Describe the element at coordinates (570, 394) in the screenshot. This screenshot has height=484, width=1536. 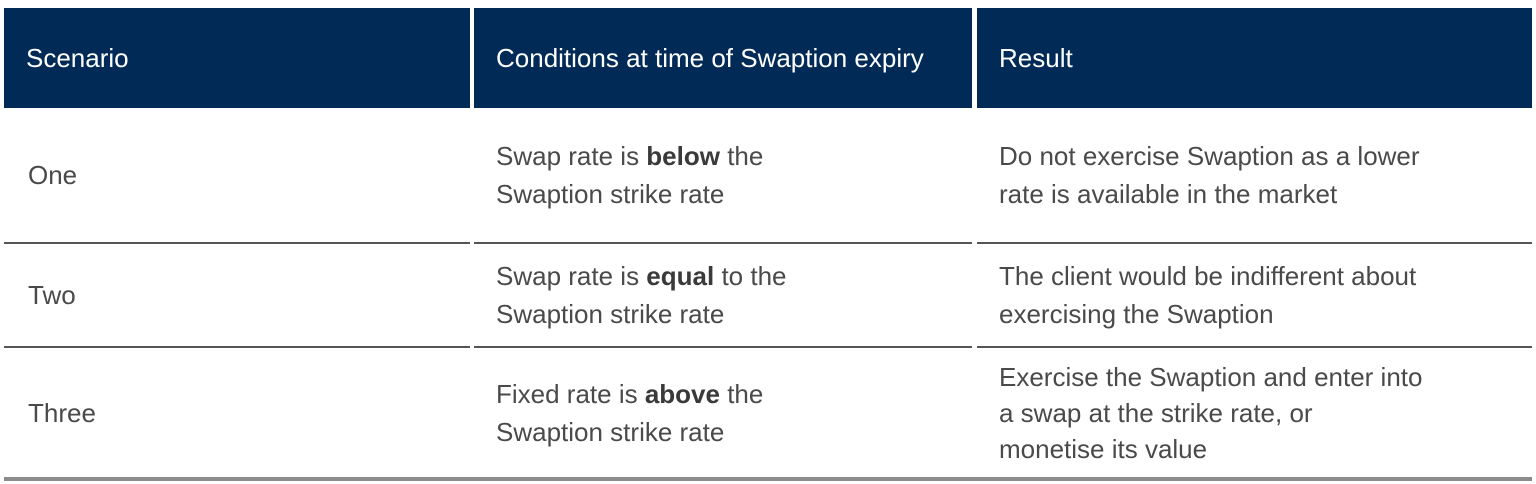
I see `condition-text: Fixed rate is` at that location.